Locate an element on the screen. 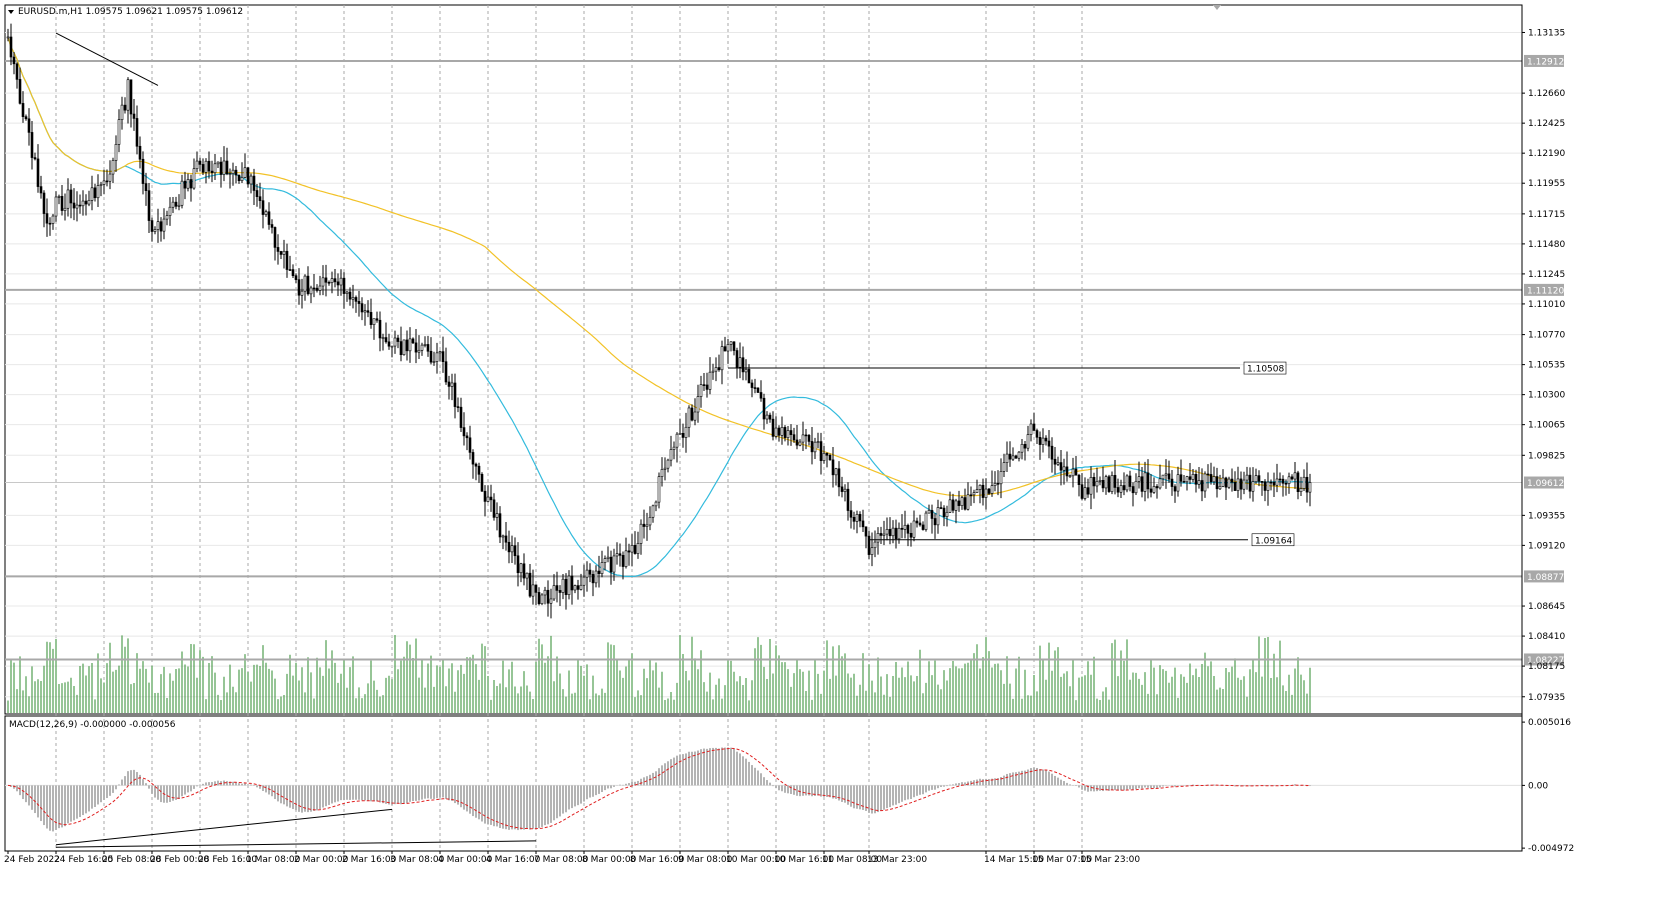 The height and width of the screenshot is (897, 1673). price-tick-label: 1.12660 is located at coordinates (1546, 94).